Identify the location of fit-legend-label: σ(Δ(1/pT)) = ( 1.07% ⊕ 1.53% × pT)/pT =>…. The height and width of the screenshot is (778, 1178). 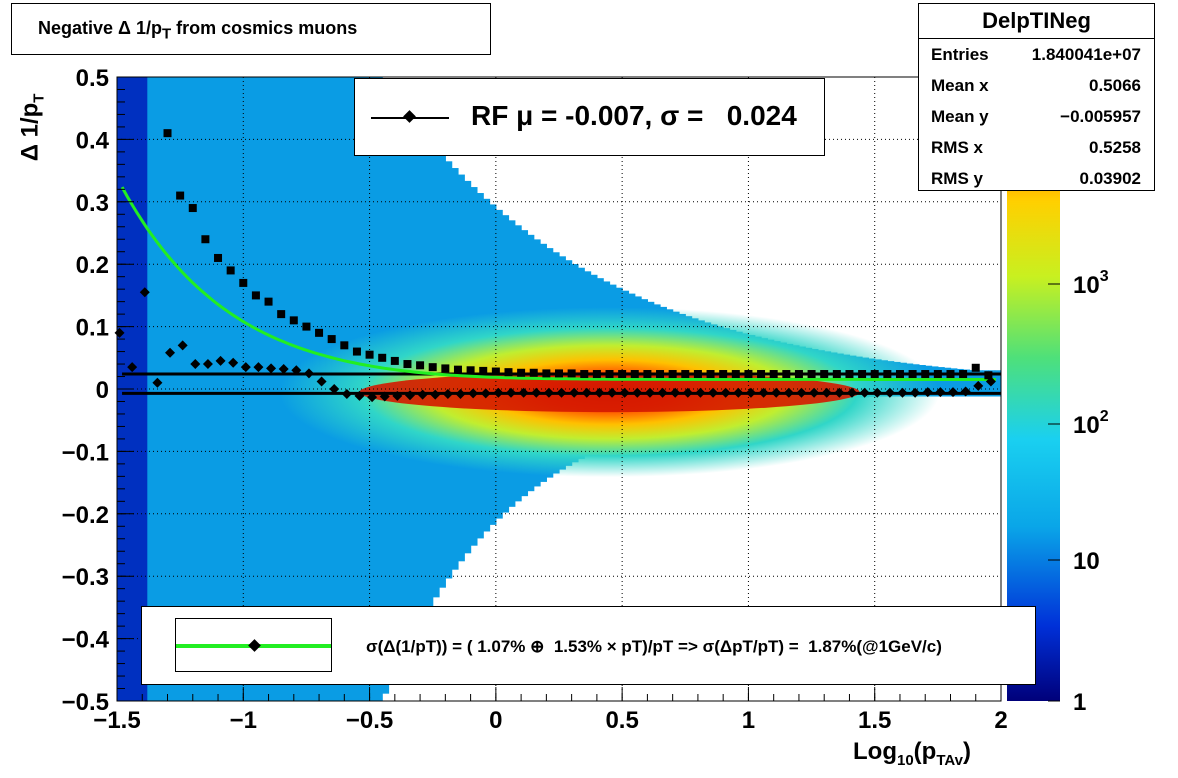
(654, 646).